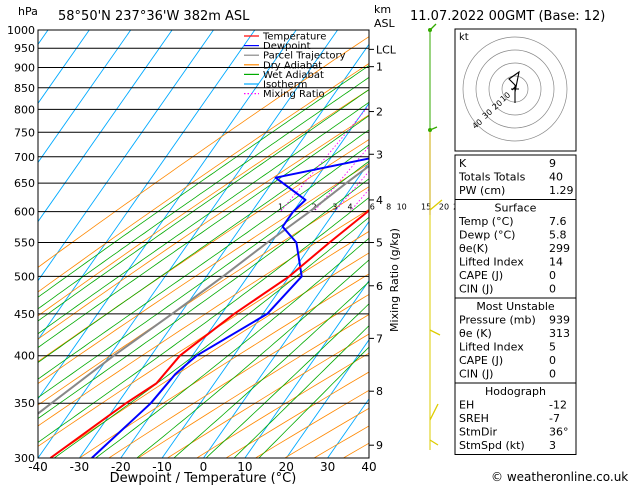 Image resolution: width=629 pixels, height=486 pixels. I want to click on mixing-ratio-label: 20, so click(444, 207).